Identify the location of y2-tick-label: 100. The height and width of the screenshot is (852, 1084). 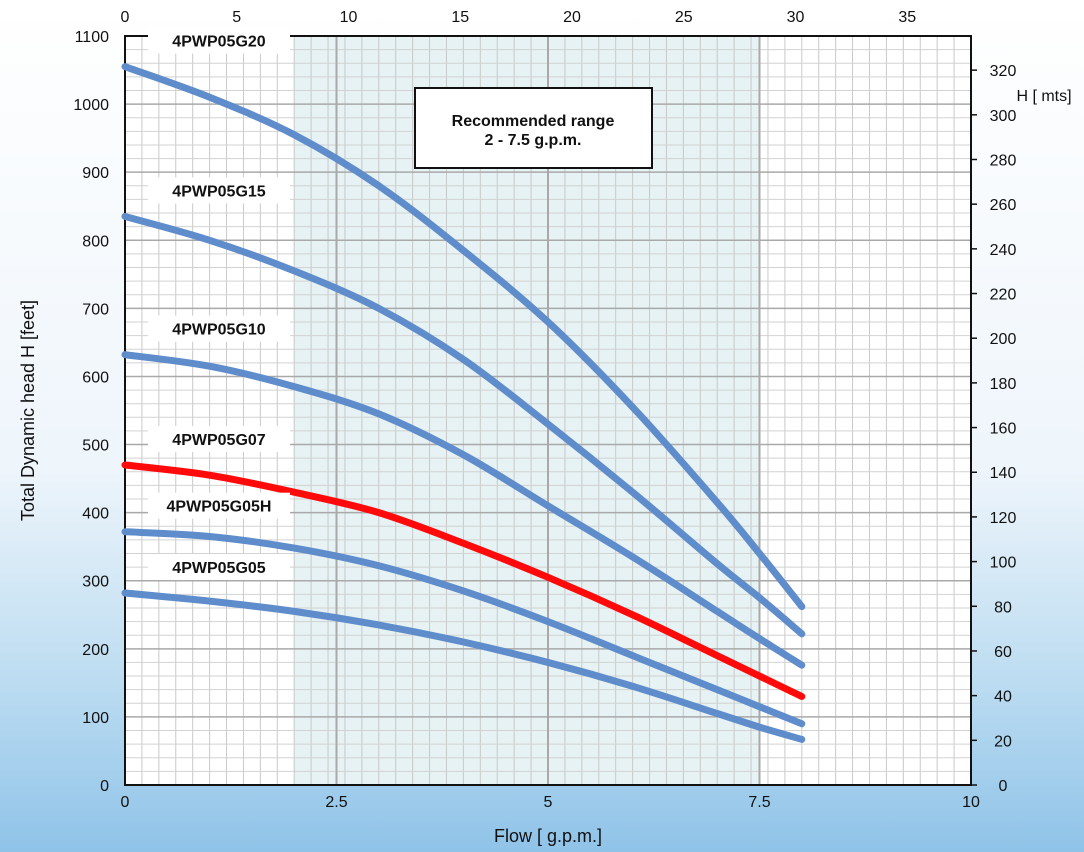
(1003, 563).